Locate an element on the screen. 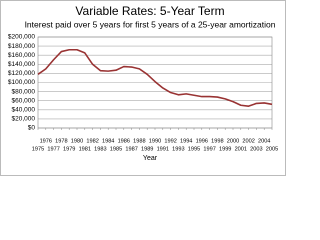 Image resolution: width=320 pixels, height=240 pixels. x-tick-label: 1994 is located at coordinates (186, 141).